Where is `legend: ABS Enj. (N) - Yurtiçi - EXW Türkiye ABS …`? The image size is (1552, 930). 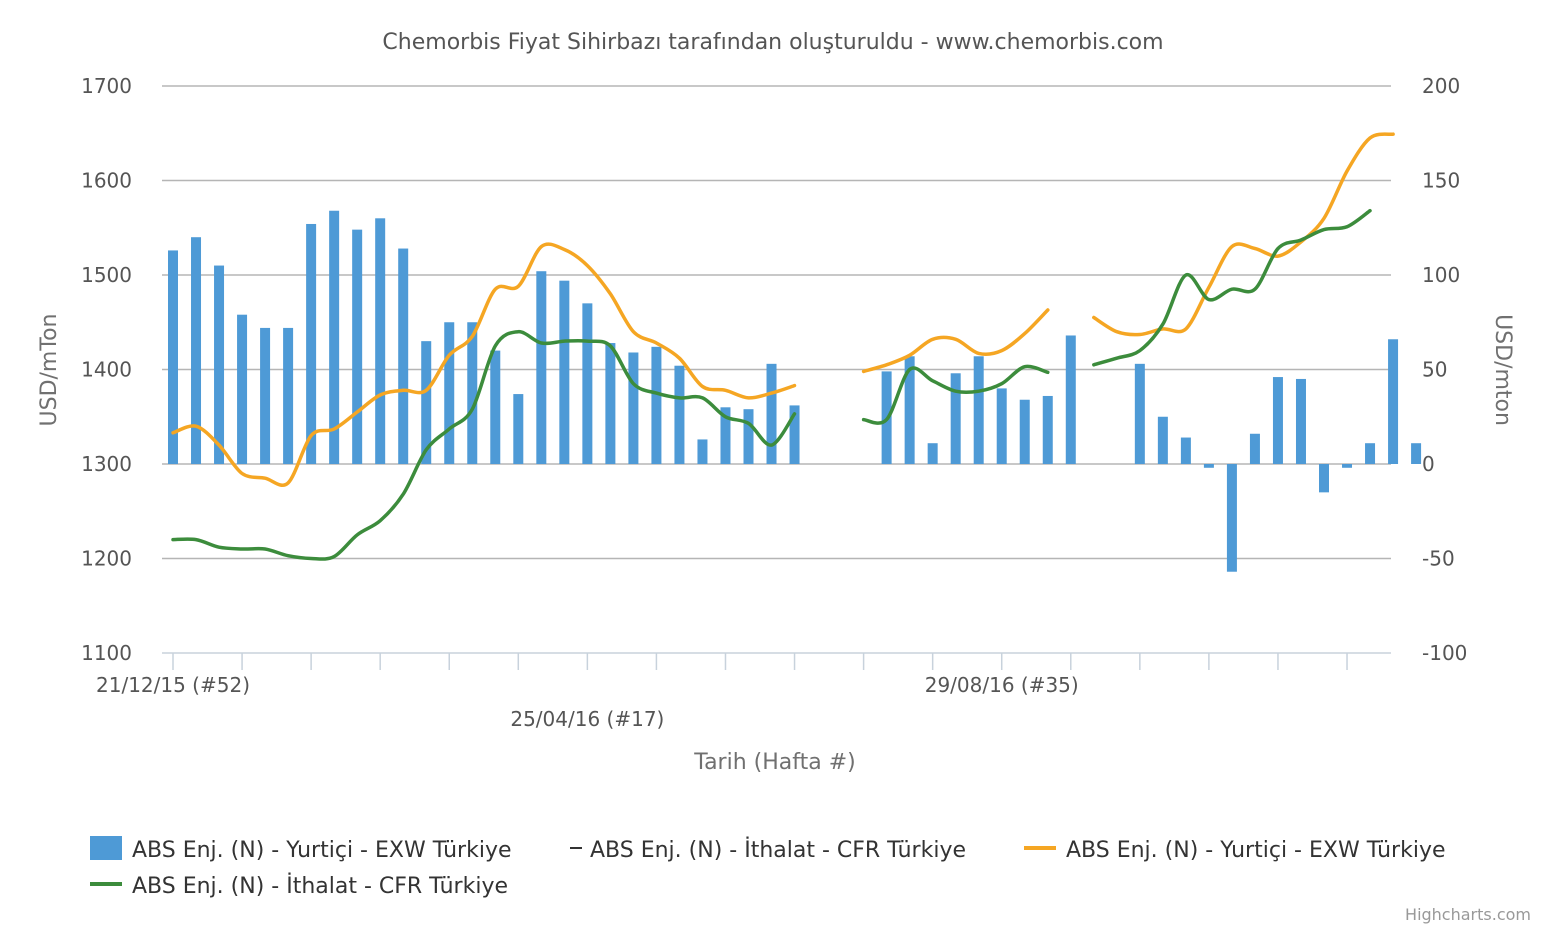 legend: ABS Enj. (N) - Yurtiçi - EXW Türkiye ABS … is located at coordinates (768, 867).